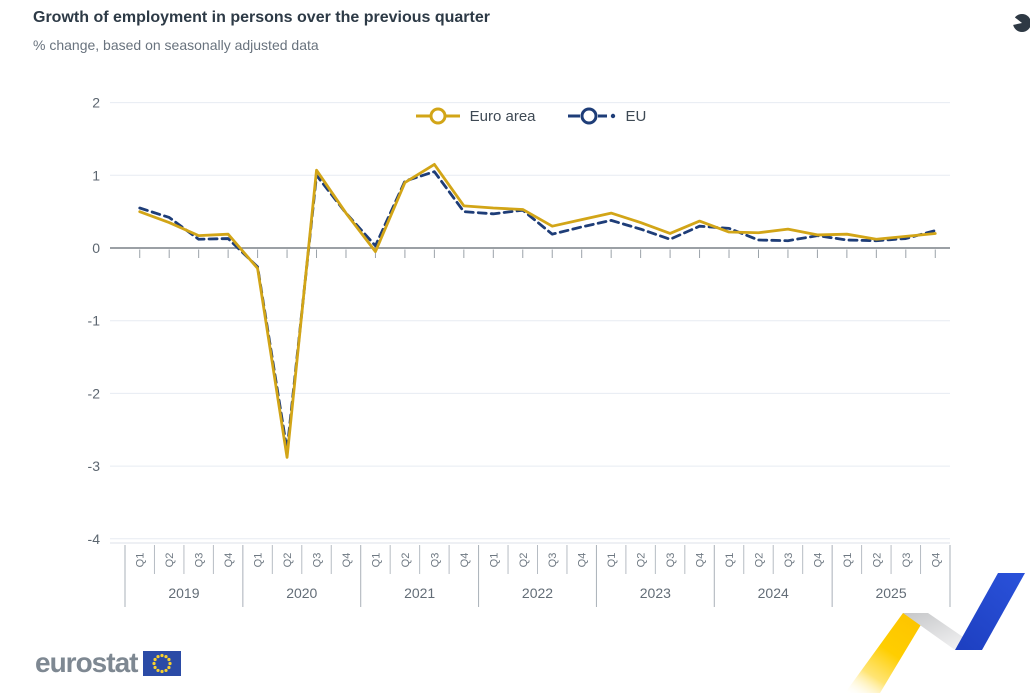 The height and width of the screenshot is (693, 1030). I want to click on year-label: 2022, so click(537, 593).